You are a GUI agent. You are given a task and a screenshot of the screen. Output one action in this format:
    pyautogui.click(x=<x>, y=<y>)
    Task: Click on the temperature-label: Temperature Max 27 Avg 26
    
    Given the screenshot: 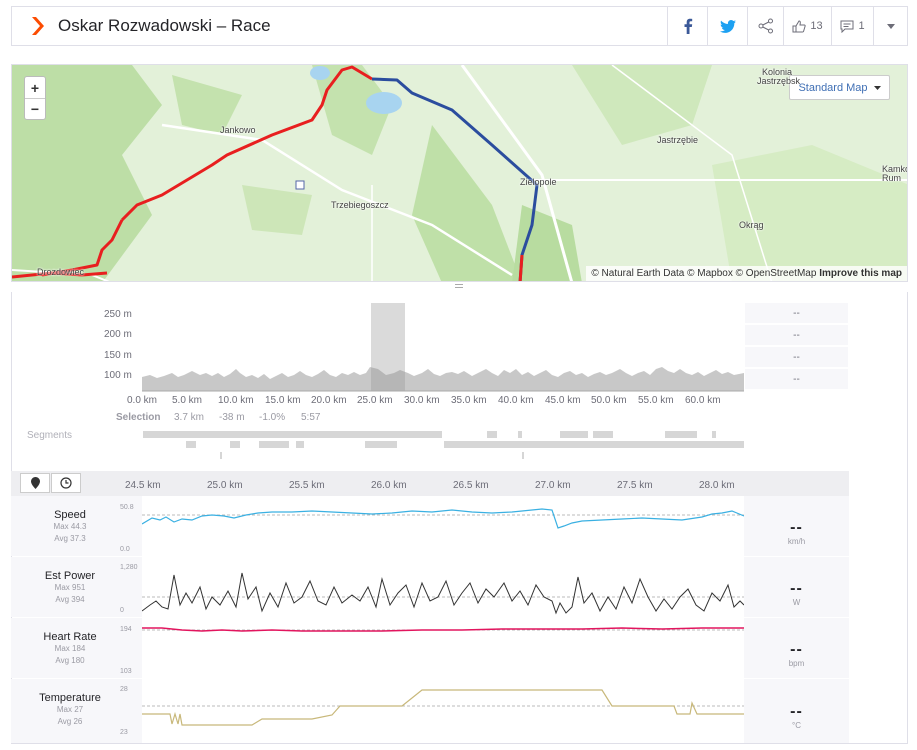 What is the action you would take?
    pyautogui.click(x=70, y=710)
    